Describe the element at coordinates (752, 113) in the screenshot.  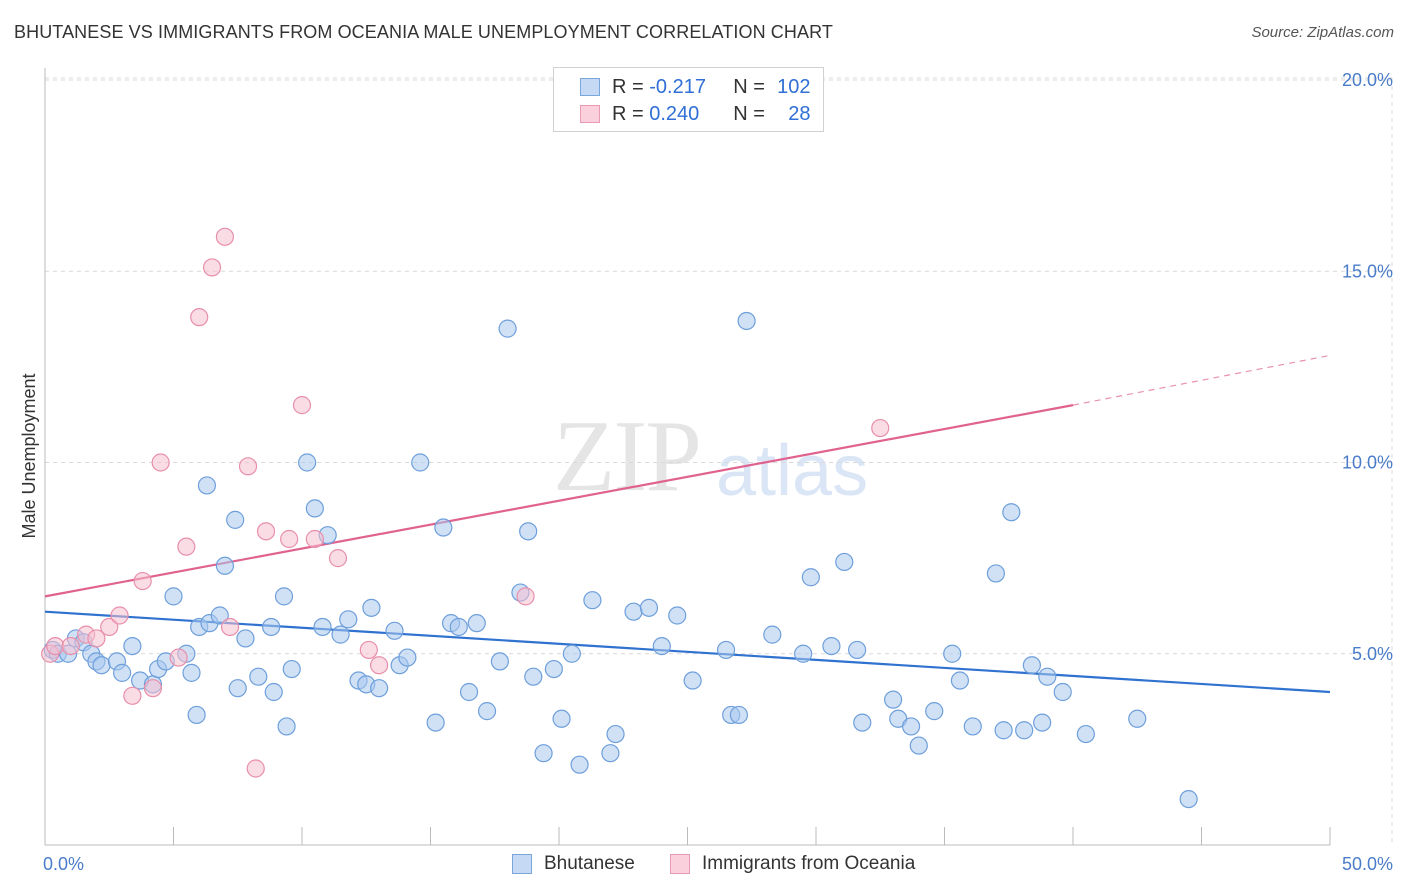
I see `legend-n-label: N =` at that location.